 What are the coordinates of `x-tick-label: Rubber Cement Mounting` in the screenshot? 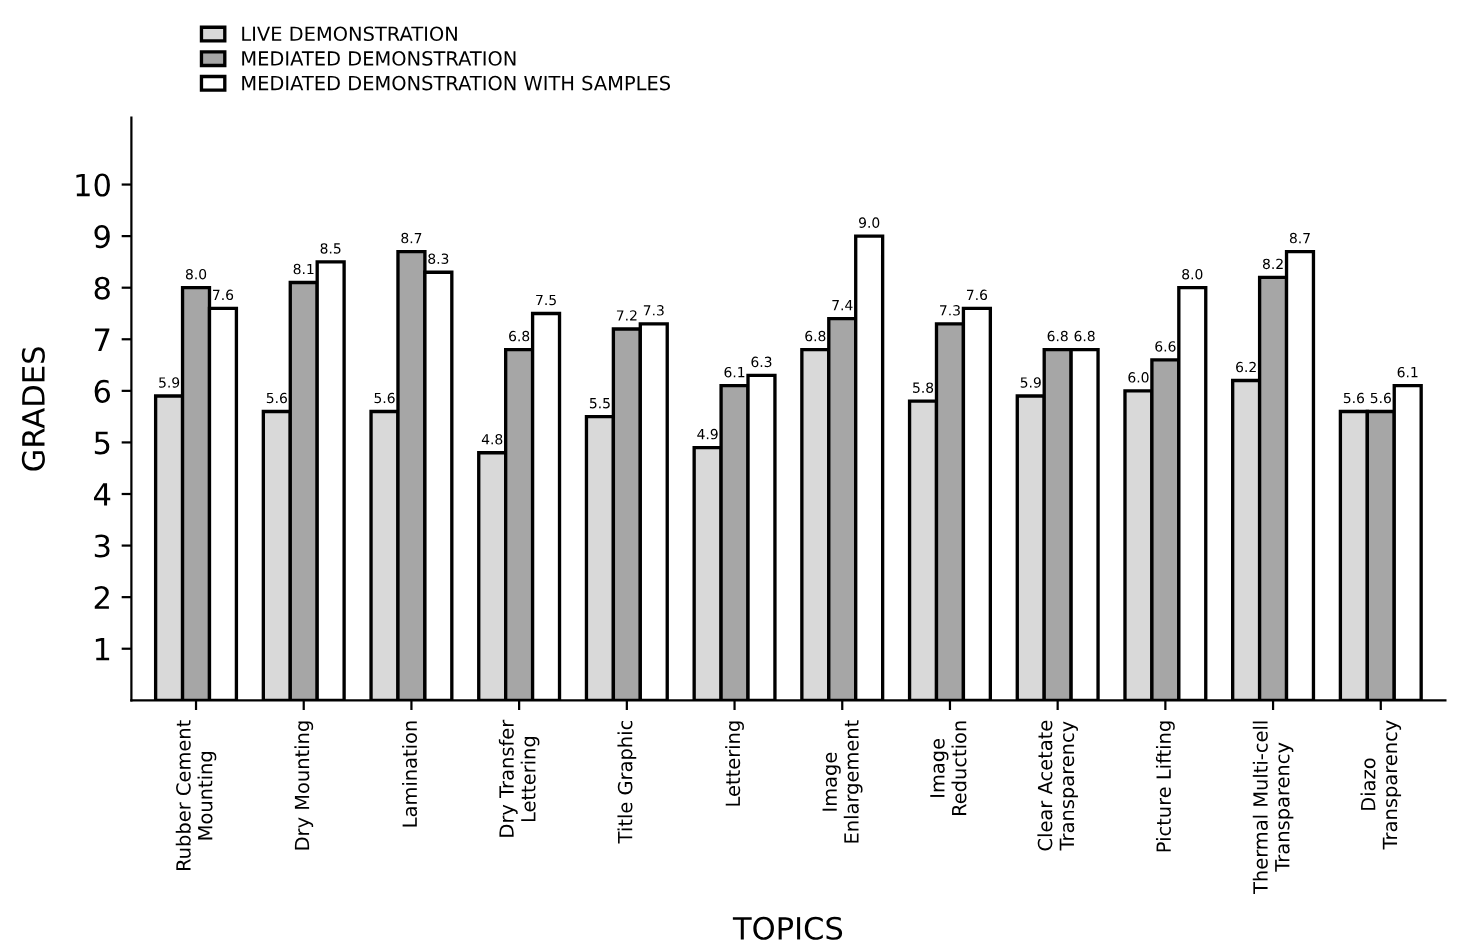 It's located at (196, 795).